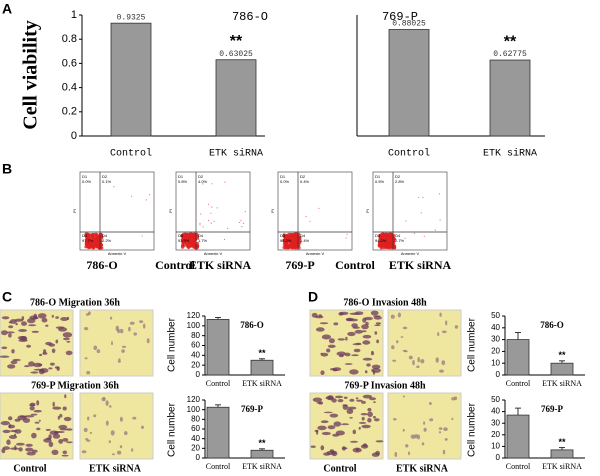 This screenshot has height=476, width=600. Describe the element at coordinates (510, 41) in the screenshot. I see `significance: **` at that location.